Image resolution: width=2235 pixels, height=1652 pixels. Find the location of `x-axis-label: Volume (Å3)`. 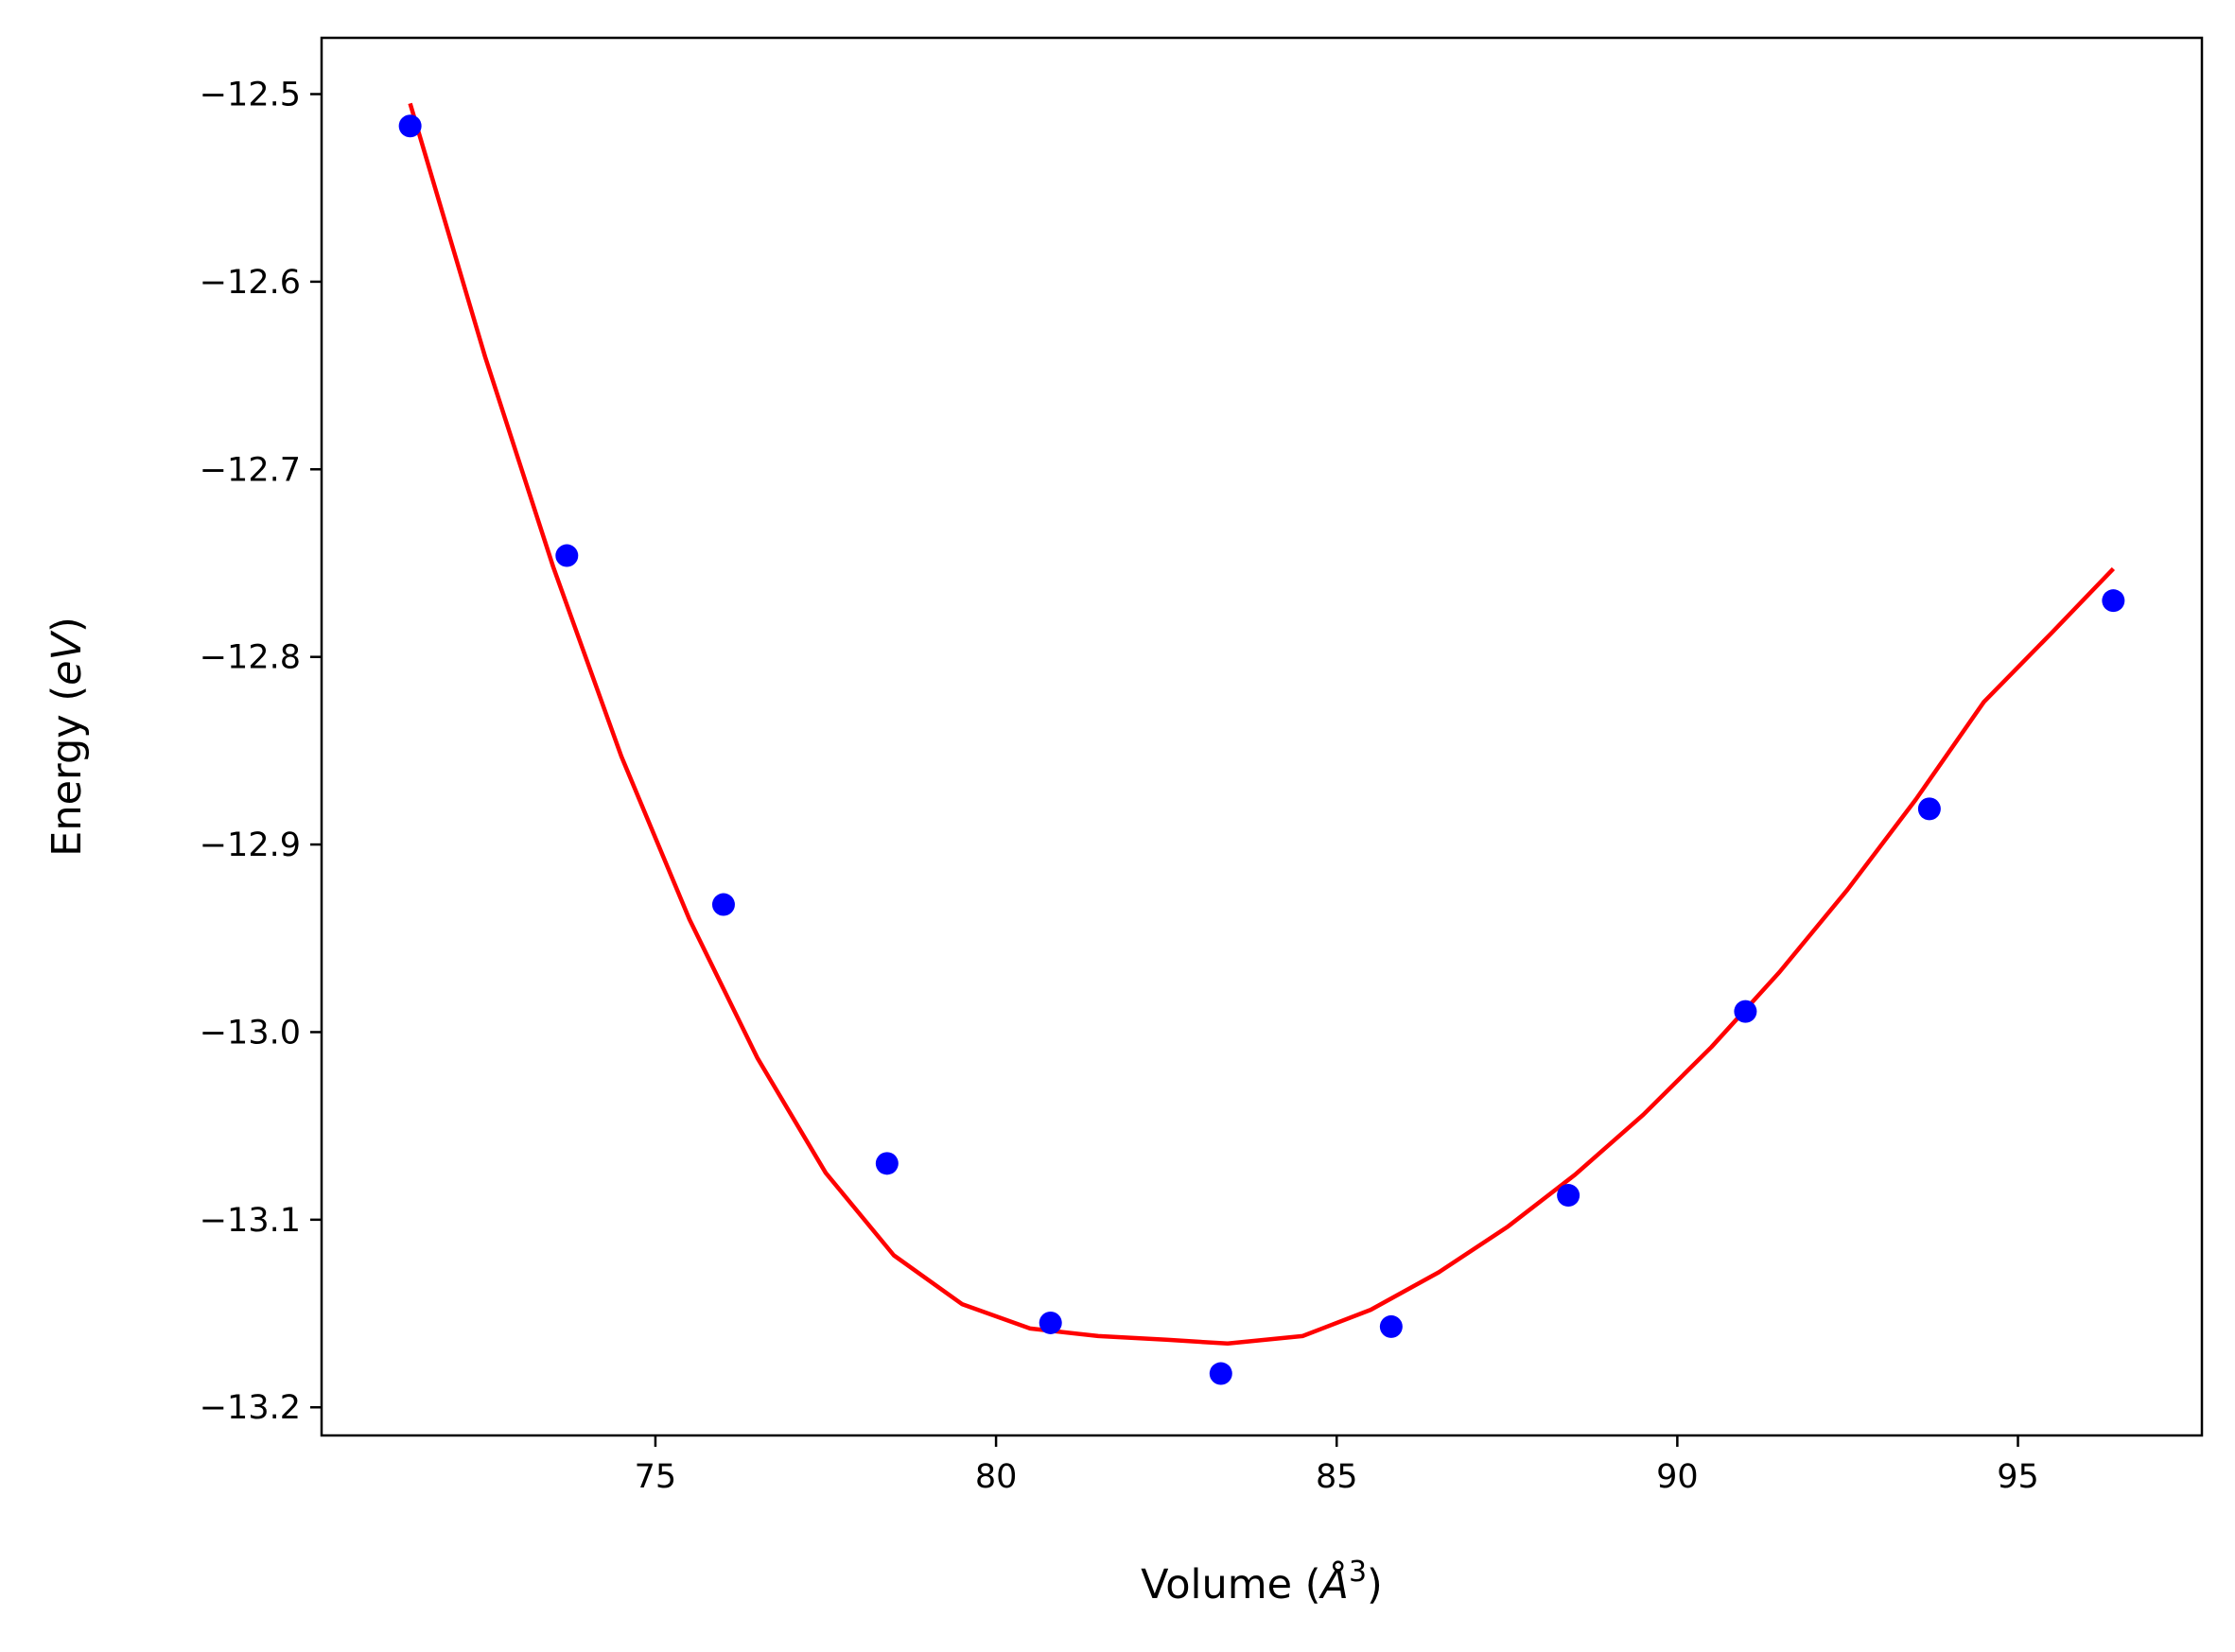

x-axis-label: Volume (Å3) is located at coordinates (1262, 1583).